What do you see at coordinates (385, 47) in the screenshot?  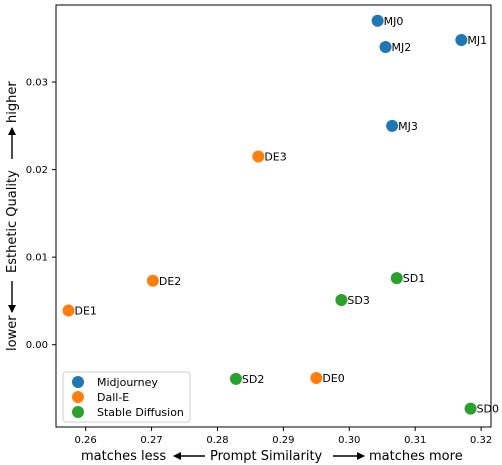 I see `data-point-mj2` at bounding box center [385, 47].